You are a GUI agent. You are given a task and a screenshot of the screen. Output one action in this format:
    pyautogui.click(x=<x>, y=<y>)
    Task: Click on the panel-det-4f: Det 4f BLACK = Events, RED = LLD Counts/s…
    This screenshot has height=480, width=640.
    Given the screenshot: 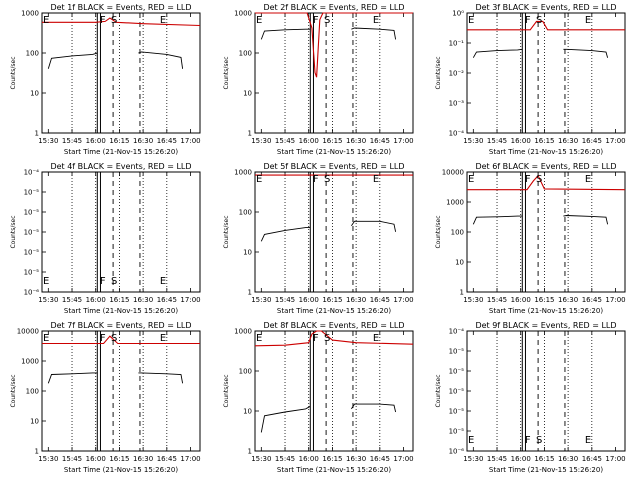 What is the action you would take?
    pyautogui.click(x=105, y=238)
    